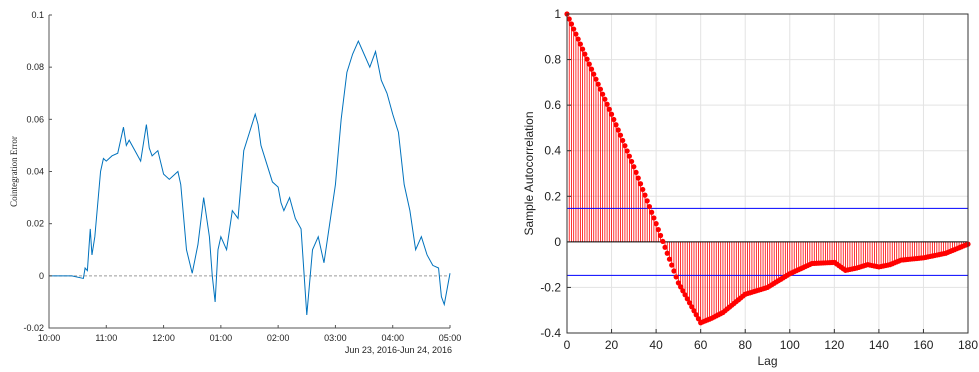  Describe the element at coordinates (612, 345) in the screenshot. I see `x-tick-label: 20` at that location.